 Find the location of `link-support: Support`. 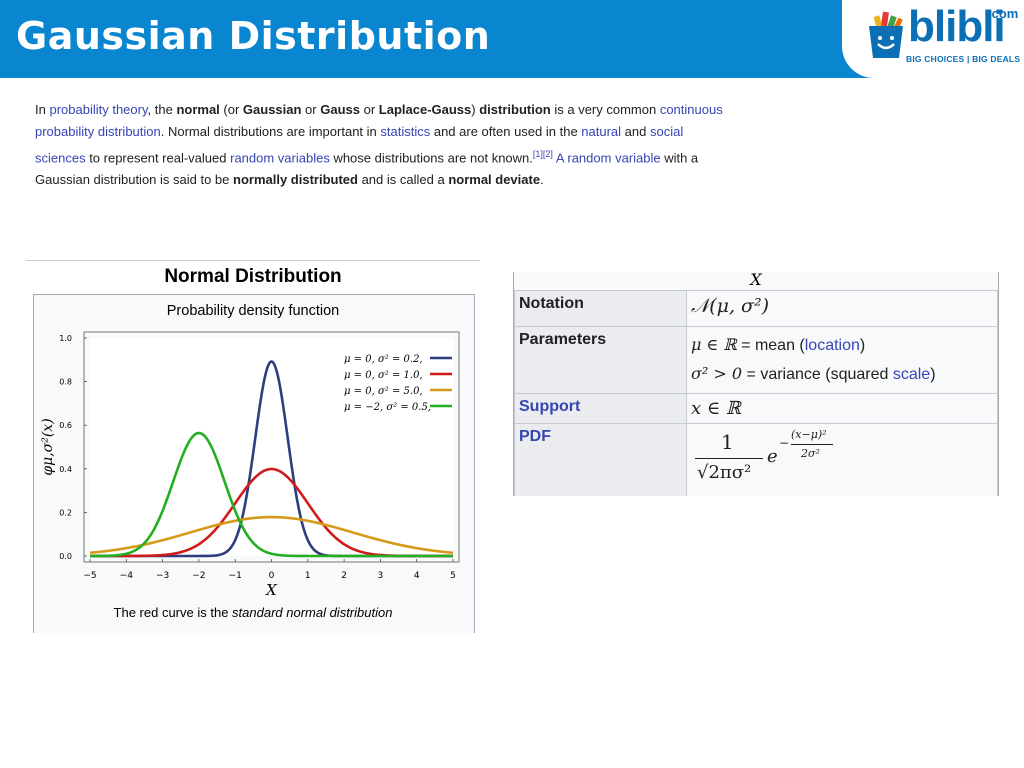

link-support: Support is located at coordinates (600, 408).